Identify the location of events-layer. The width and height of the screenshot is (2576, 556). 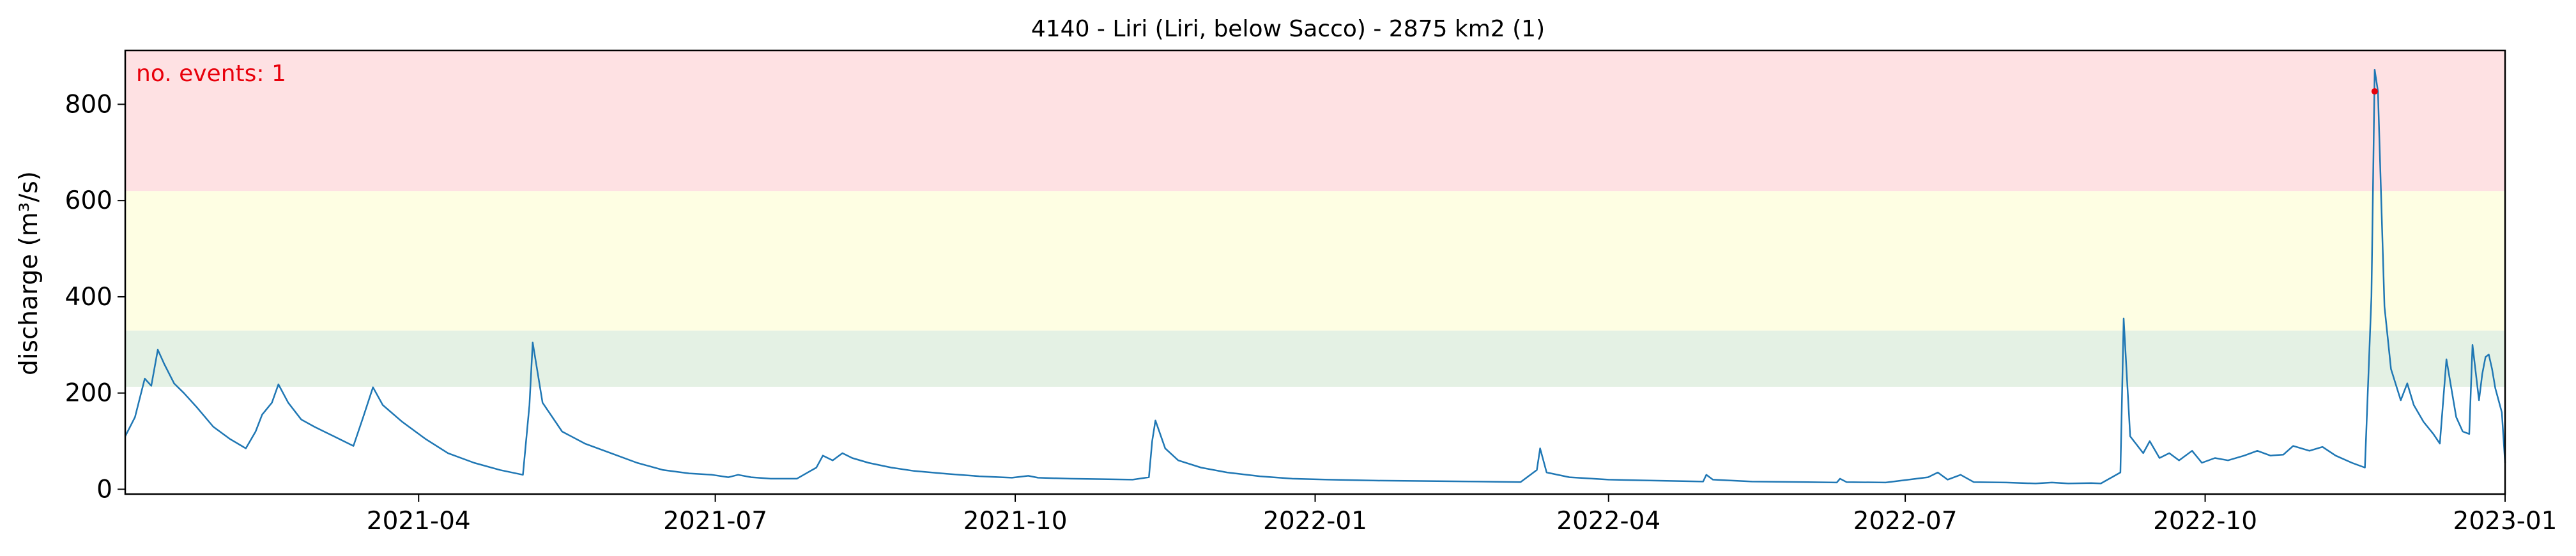
(2374, 91).